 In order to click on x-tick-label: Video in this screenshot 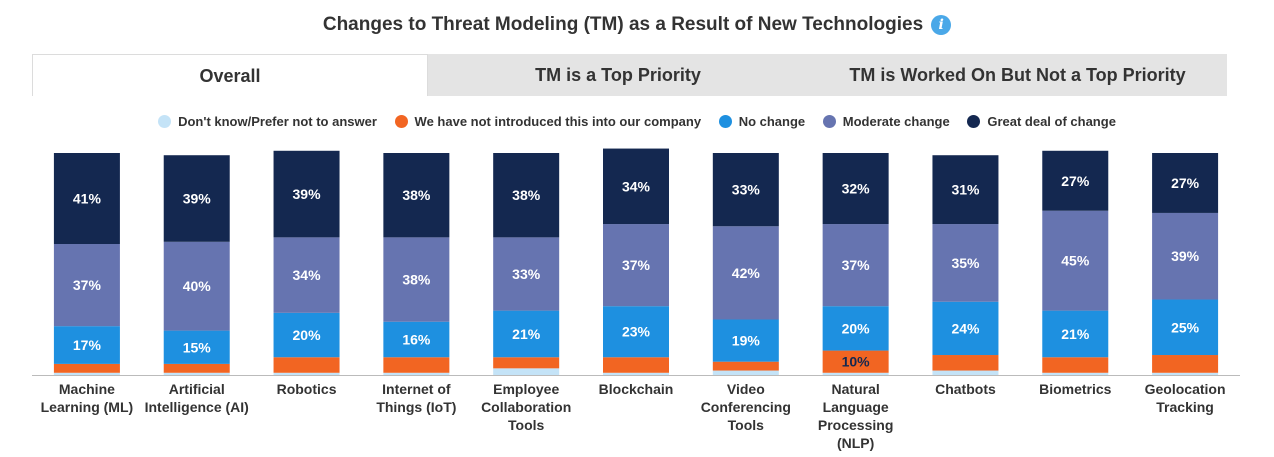, I will do `click(746, 389)`.